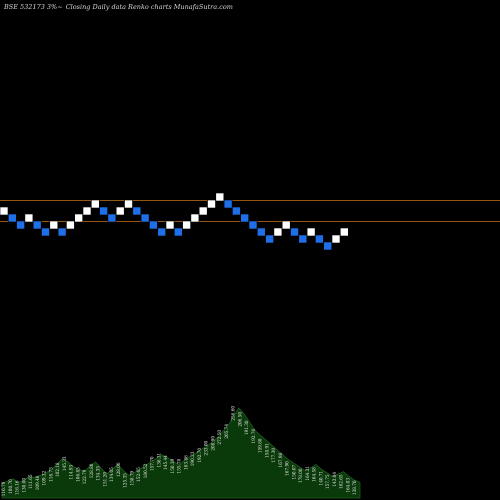 This screenshot has width=500, height=500. Describe the element at coordinates (300, 475) in the screenshot. I see `volume-label: 178.00` at that location.